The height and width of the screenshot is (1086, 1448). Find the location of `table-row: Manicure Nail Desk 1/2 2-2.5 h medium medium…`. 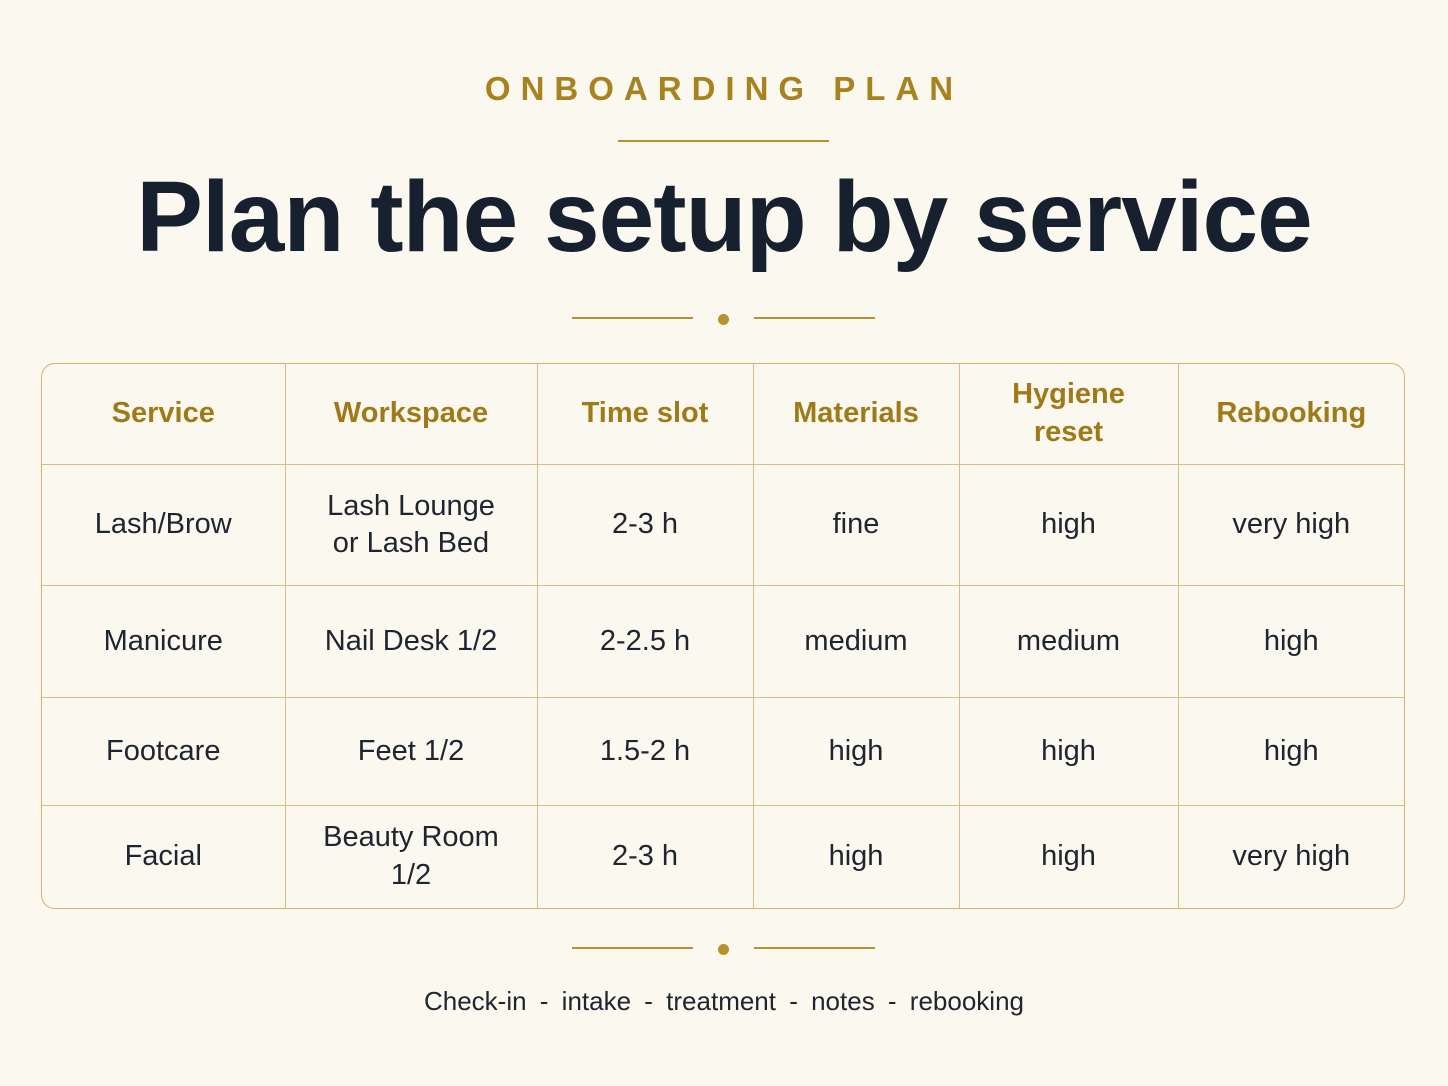

table-row: Manicure Nail Desk 1/2 2-2.5 h medium medium… is located at coordinates (723, 641).